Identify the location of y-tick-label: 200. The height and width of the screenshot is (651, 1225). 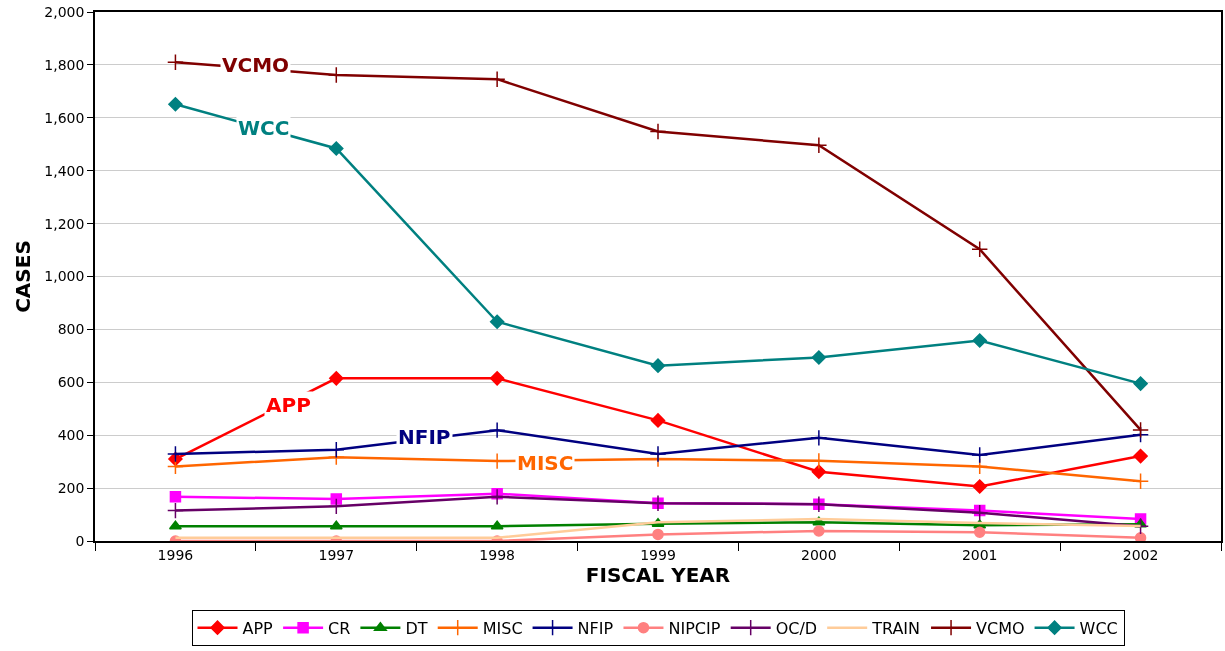
(71, 488).